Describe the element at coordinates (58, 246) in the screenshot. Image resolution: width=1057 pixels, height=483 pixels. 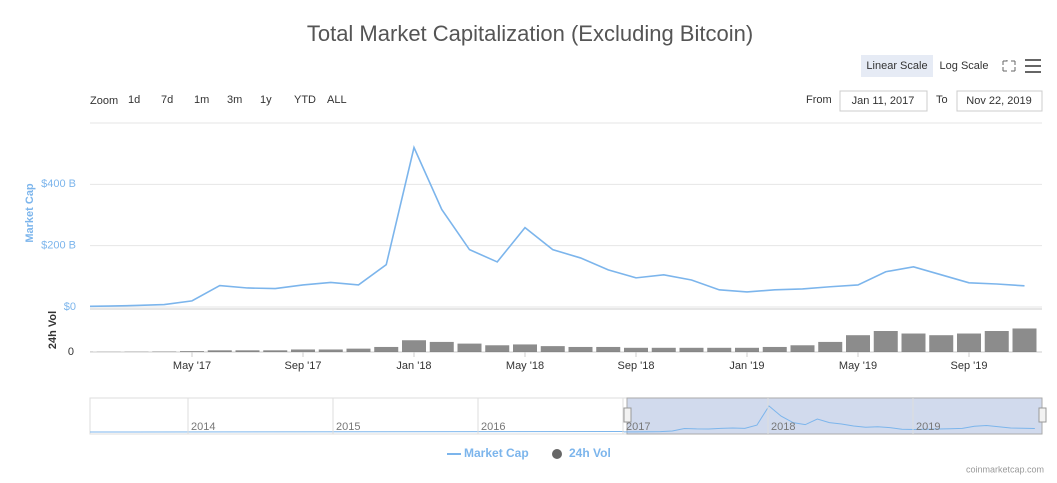
I see `y-tick-label: $200 B` at that location.